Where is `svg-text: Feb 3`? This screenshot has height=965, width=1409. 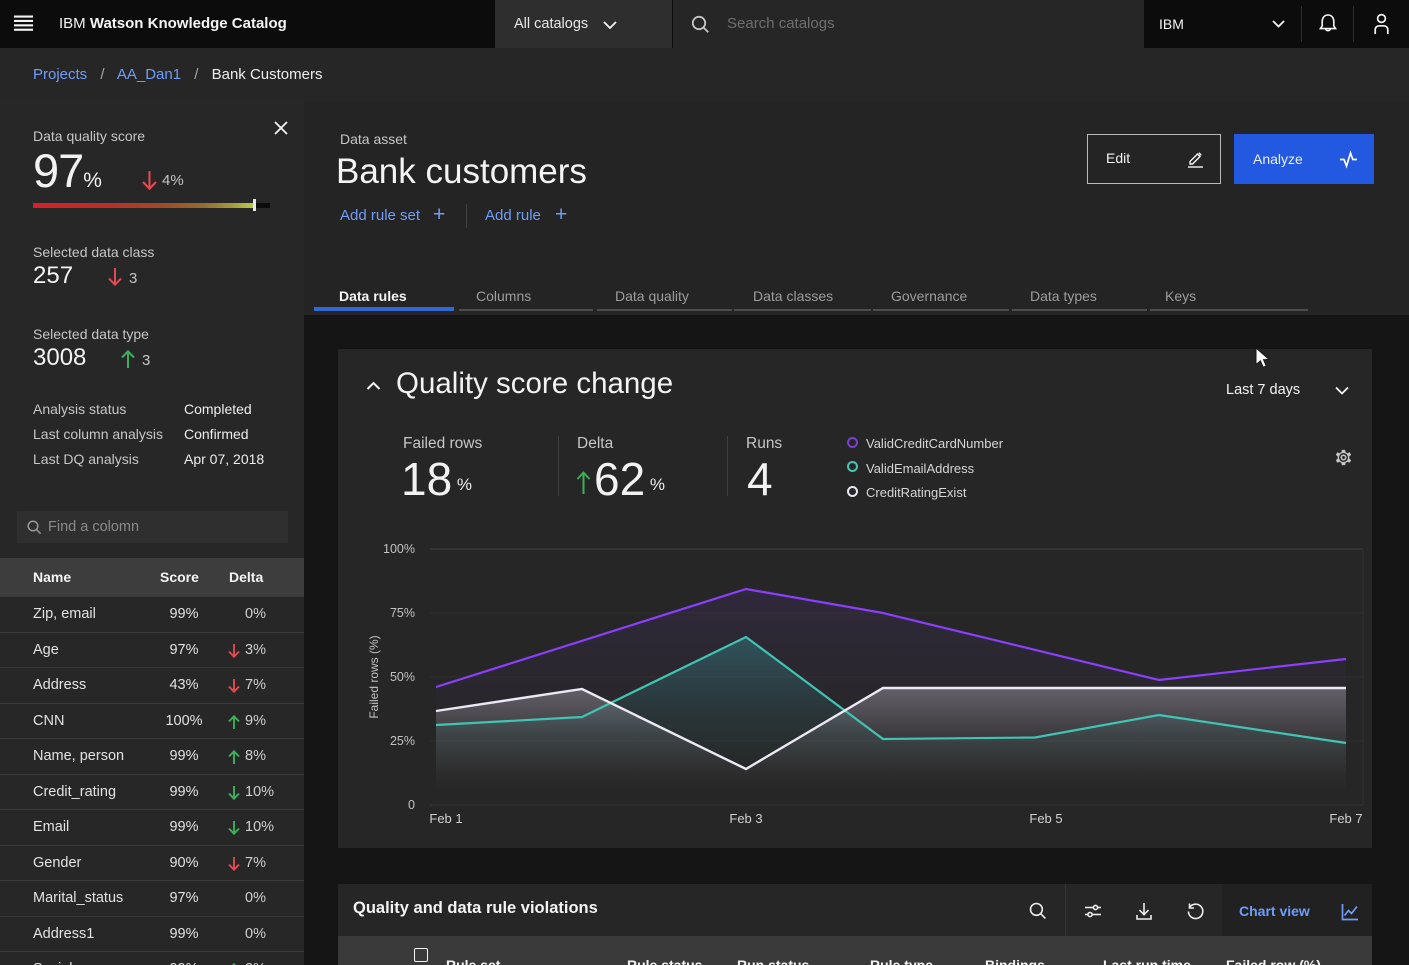
svg-text: Feb 3 is located at coordinates (745, 818).